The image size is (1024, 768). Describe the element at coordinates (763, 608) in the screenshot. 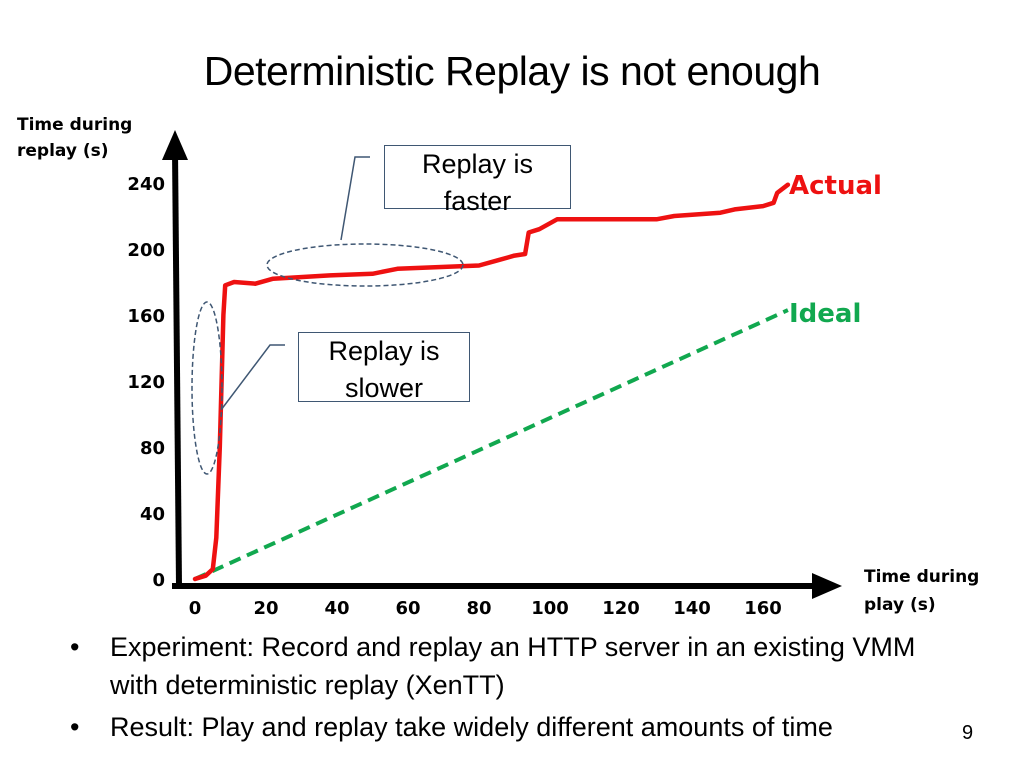

I see `x-tick-label: 160` at that location.